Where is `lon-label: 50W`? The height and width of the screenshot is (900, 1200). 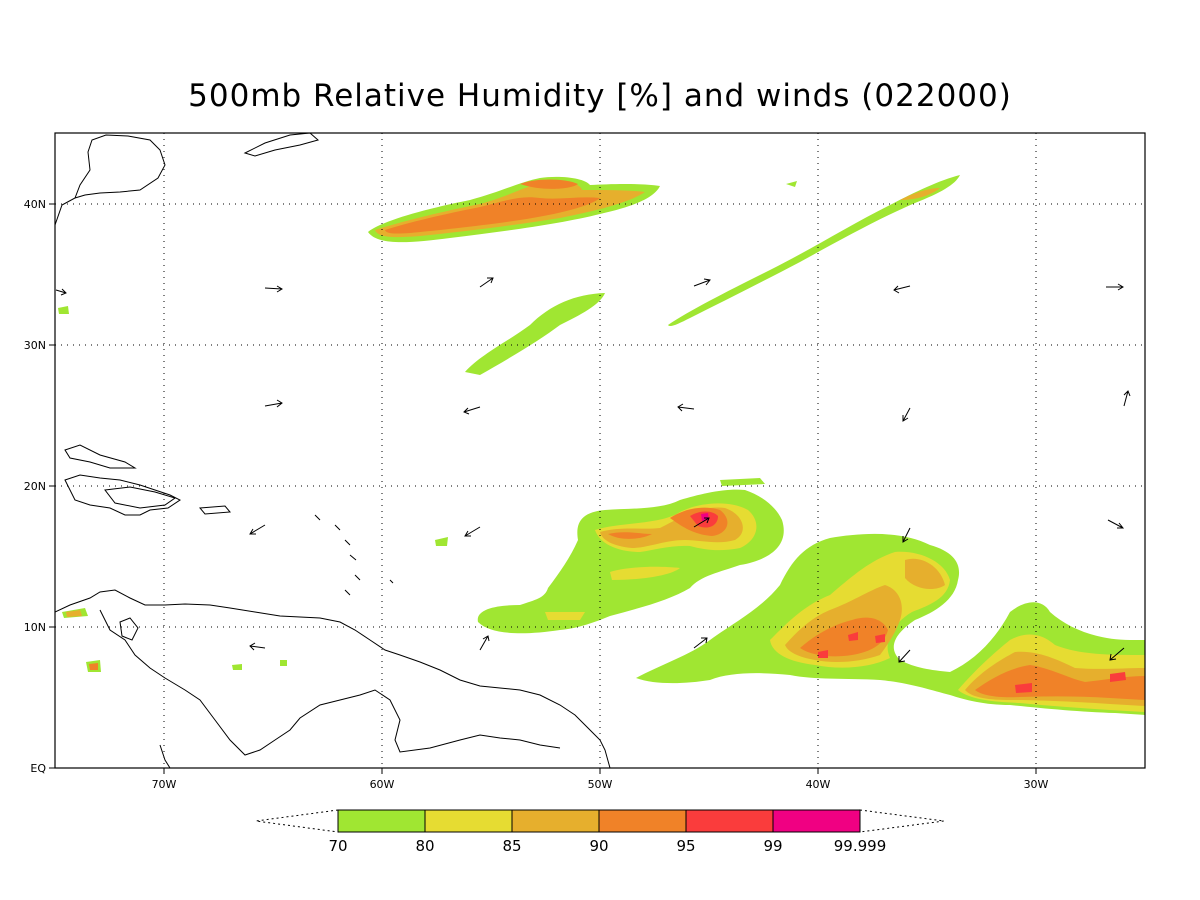
lon-label: 50W is located at coordinates (600, 784).